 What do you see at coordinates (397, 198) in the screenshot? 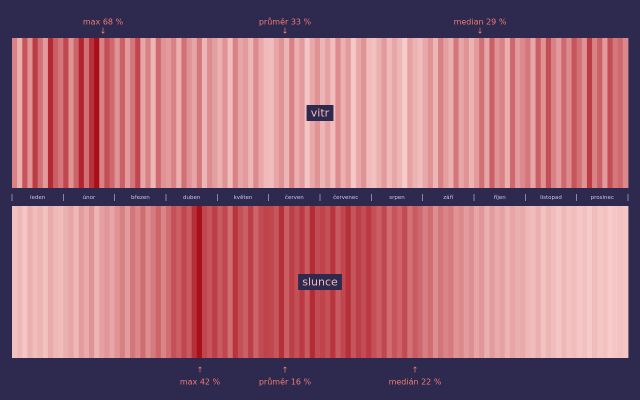
I see `month-label: srpen` at bounding box center [397, 198].